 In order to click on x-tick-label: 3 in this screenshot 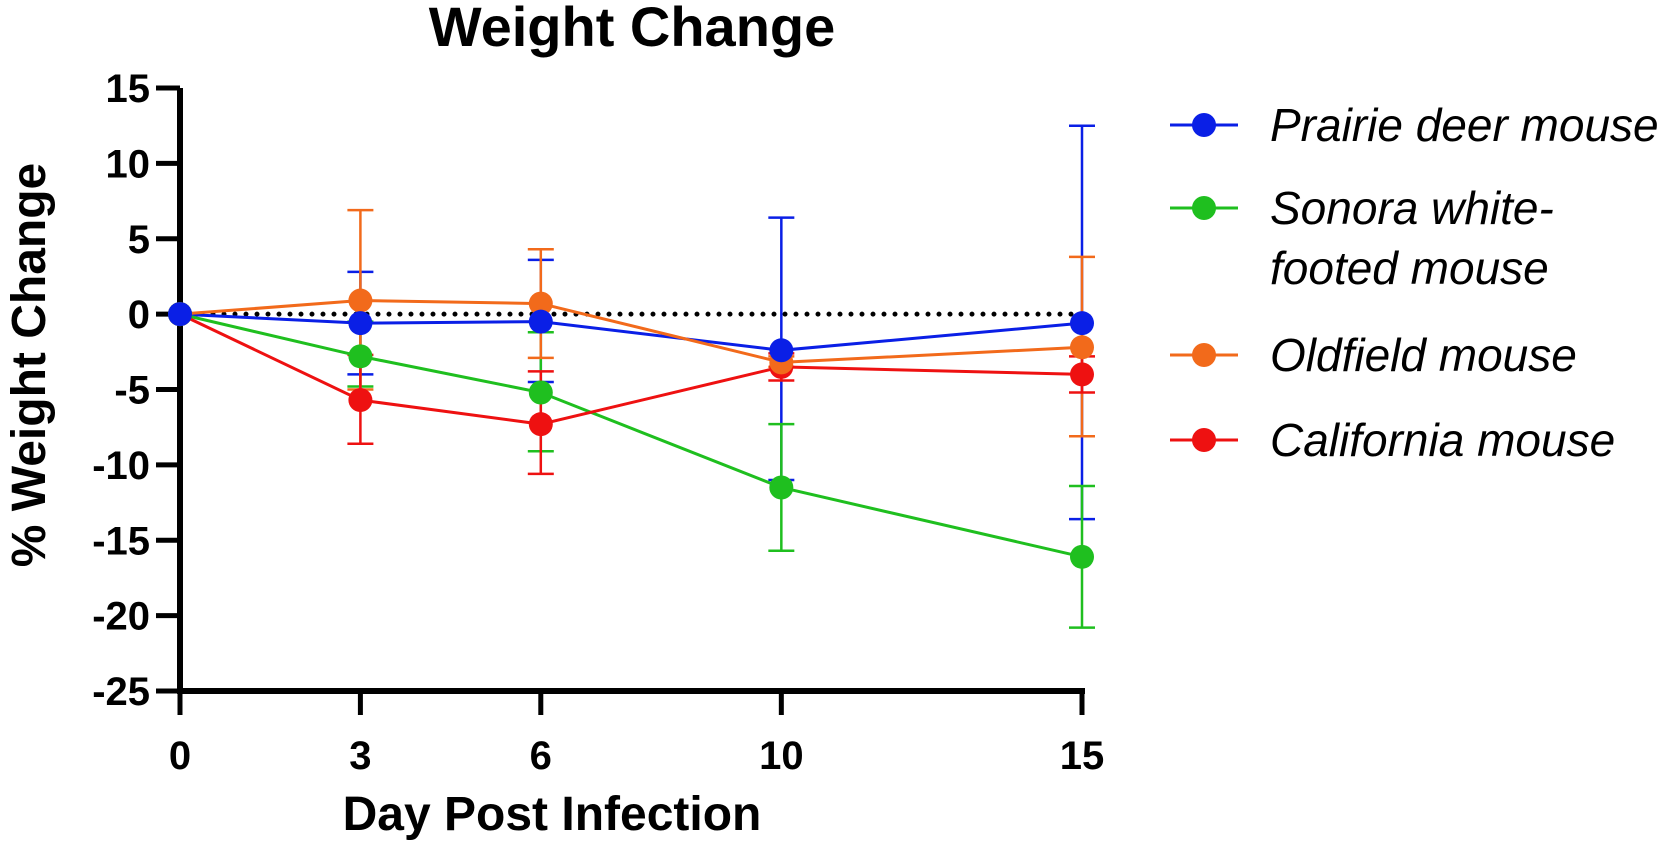, I will do `click(360, 756)`.